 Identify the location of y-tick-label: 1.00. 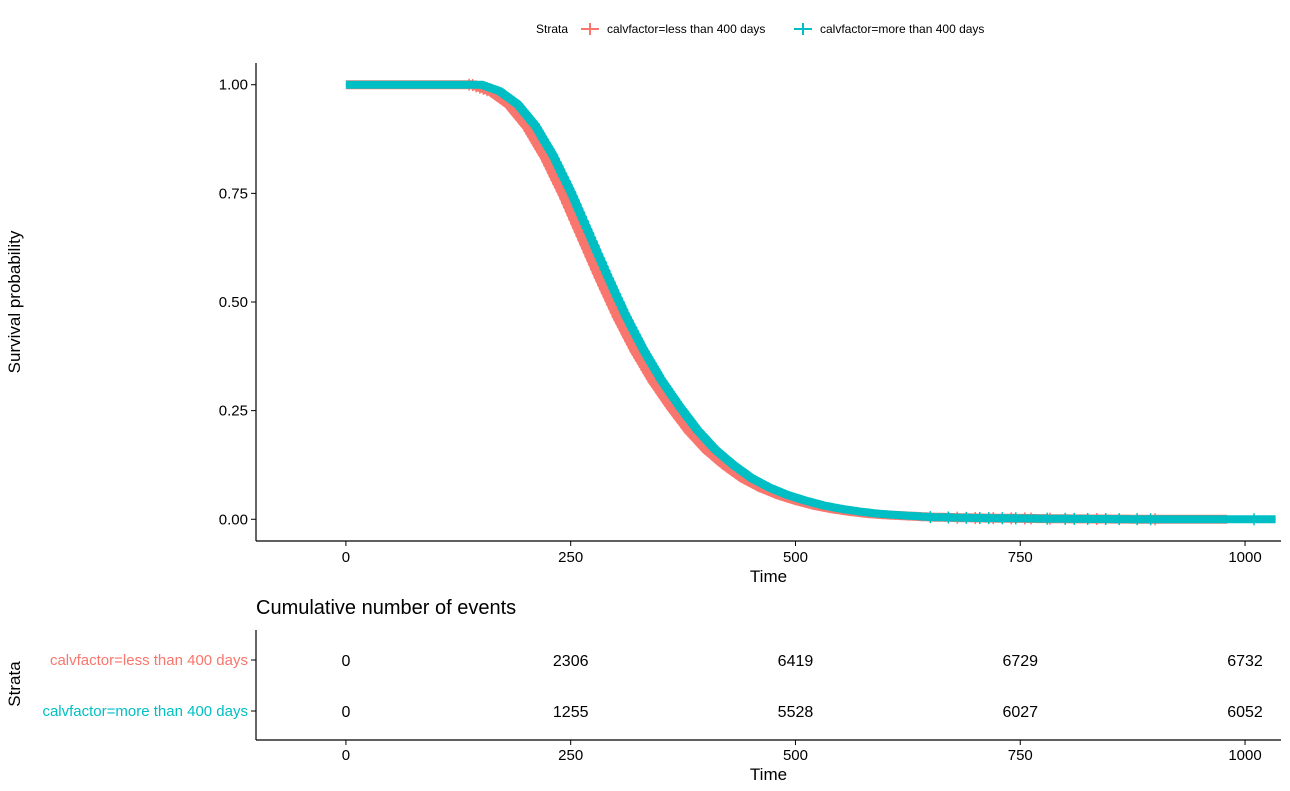
(233, 85).